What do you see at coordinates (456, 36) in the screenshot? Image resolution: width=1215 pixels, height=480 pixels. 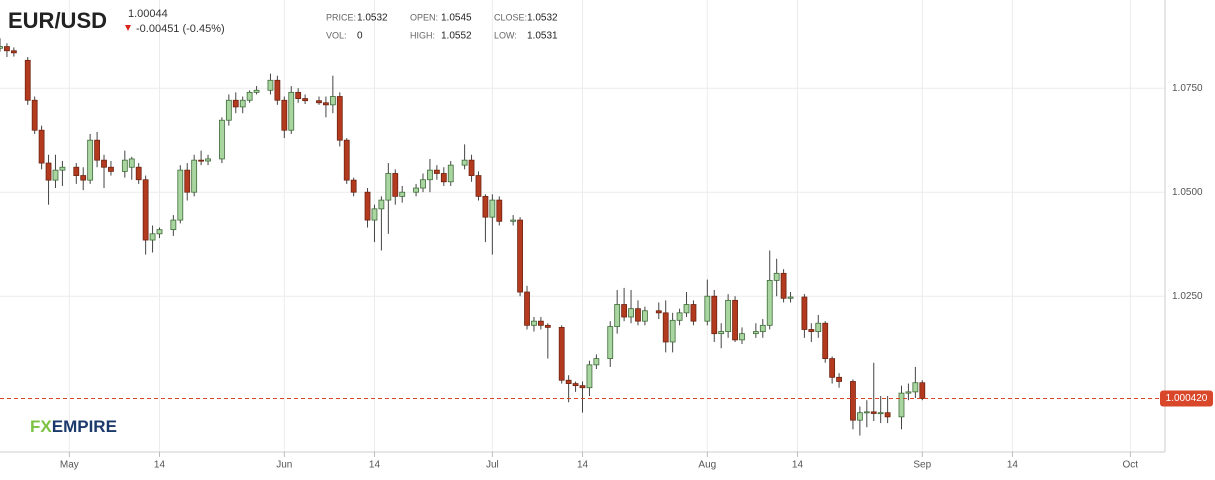 I see `stat-value: 1.0552` at bounding box center [456, 36].